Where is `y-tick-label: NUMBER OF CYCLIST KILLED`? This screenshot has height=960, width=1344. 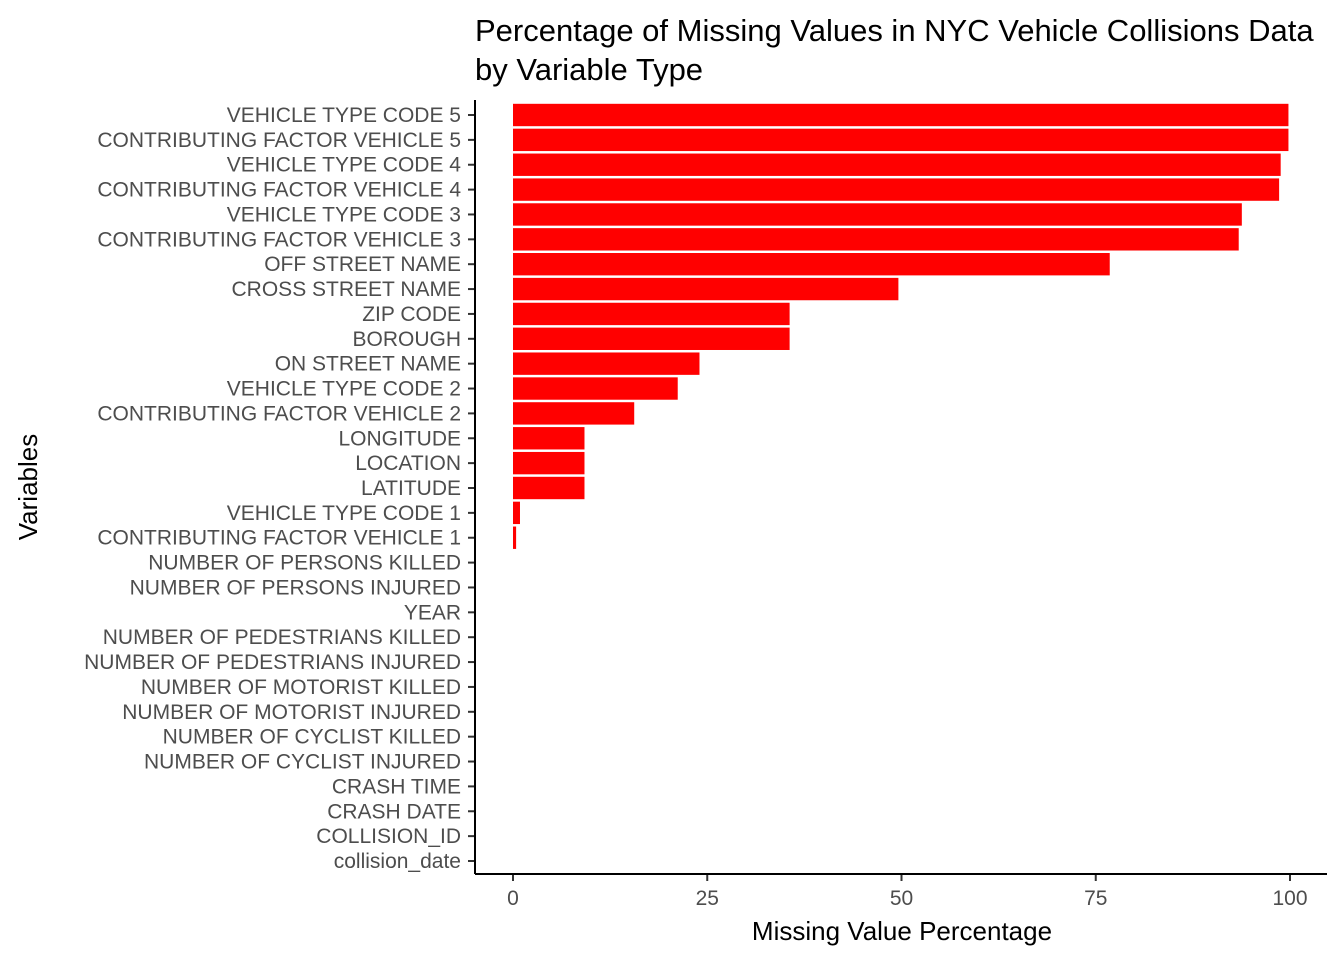 y-tick-label: NUMBER OF CYCLIST KILLED is located at coordinates (312, 737).